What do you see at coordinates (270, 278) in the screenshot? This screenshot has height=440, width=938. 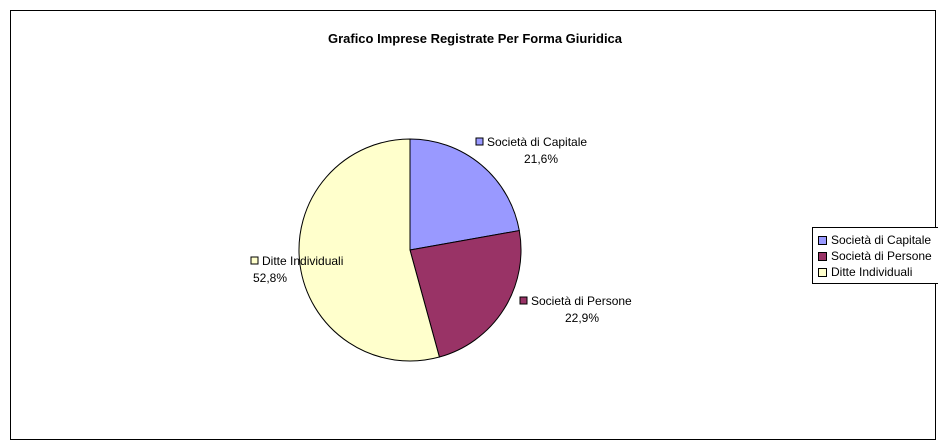 I see `slice-label-percent: 52,8%` at bounding box center [270, 278].